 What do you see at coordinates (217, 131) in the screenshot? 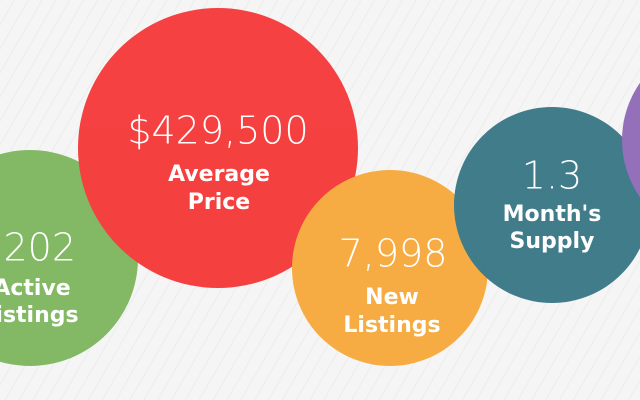
I see `stat-value: $429,500` at bounding box center [217, 131].